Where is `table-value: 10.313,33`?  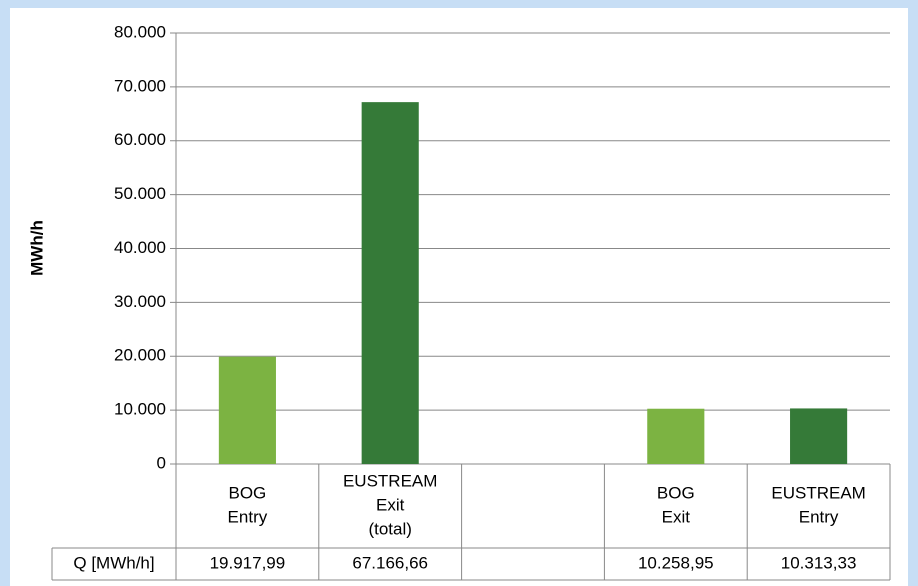 table-value: 10.313,33 is located at coordinates (819, 562).